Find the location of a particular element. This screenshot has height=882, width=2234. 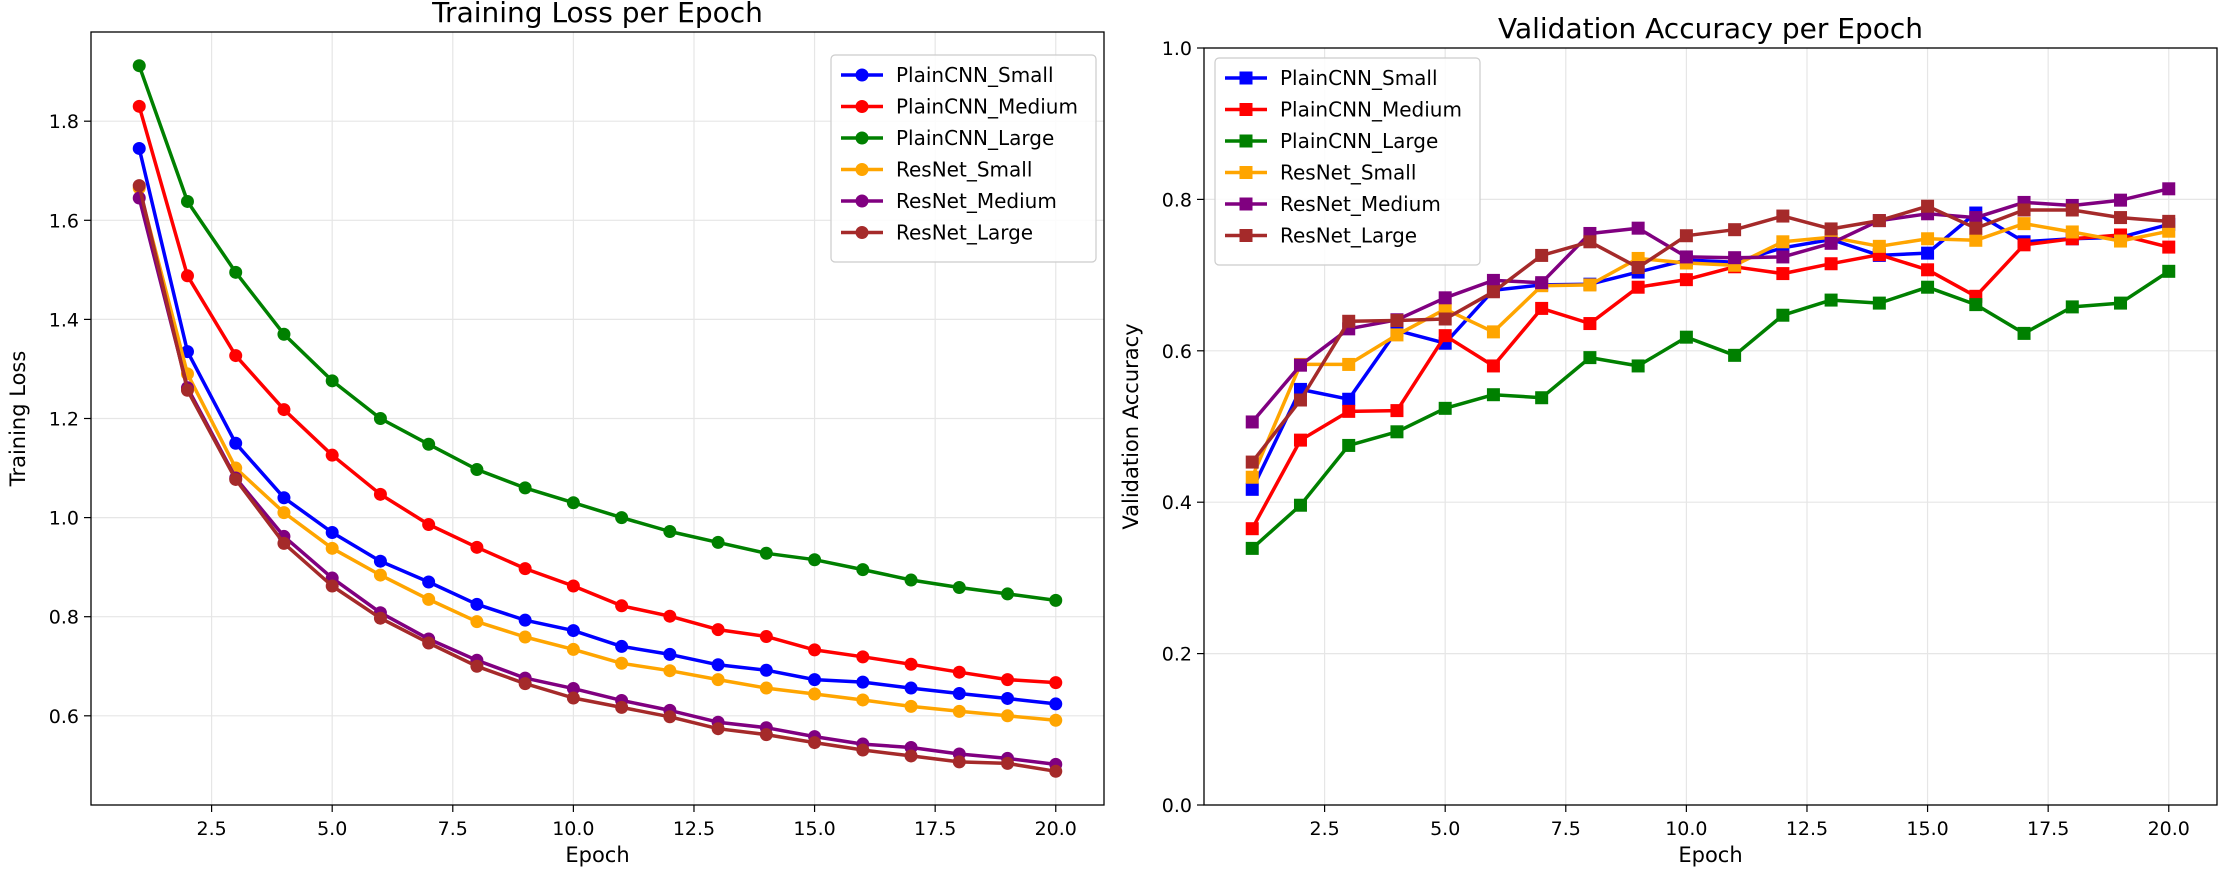

y-tick-label: 0.8 is located at coordinates (64, 618).